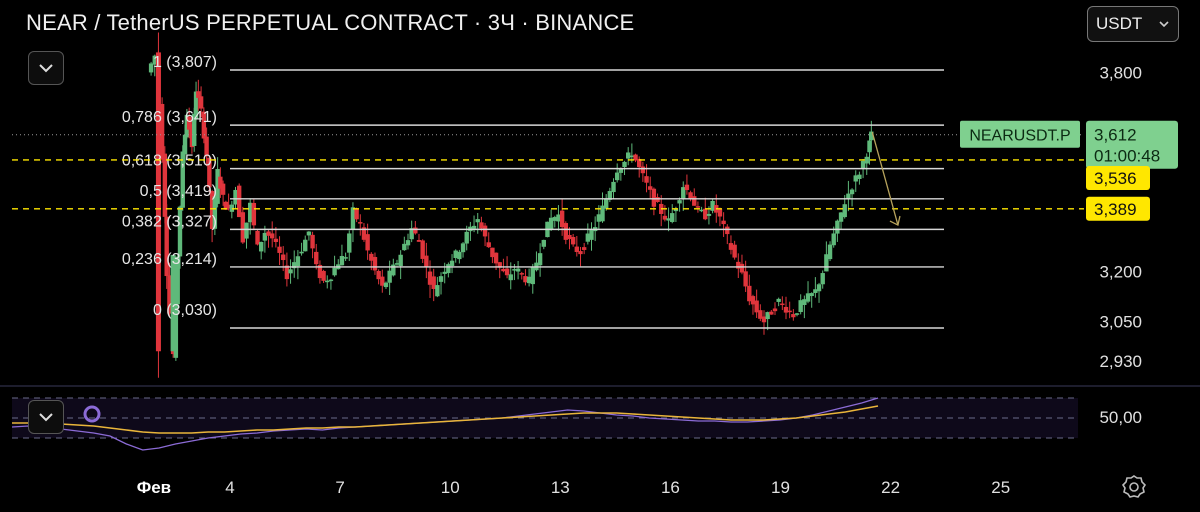 The image size is (1200, 512). I want to click on time-tick-label: 10, so click(450, 487).